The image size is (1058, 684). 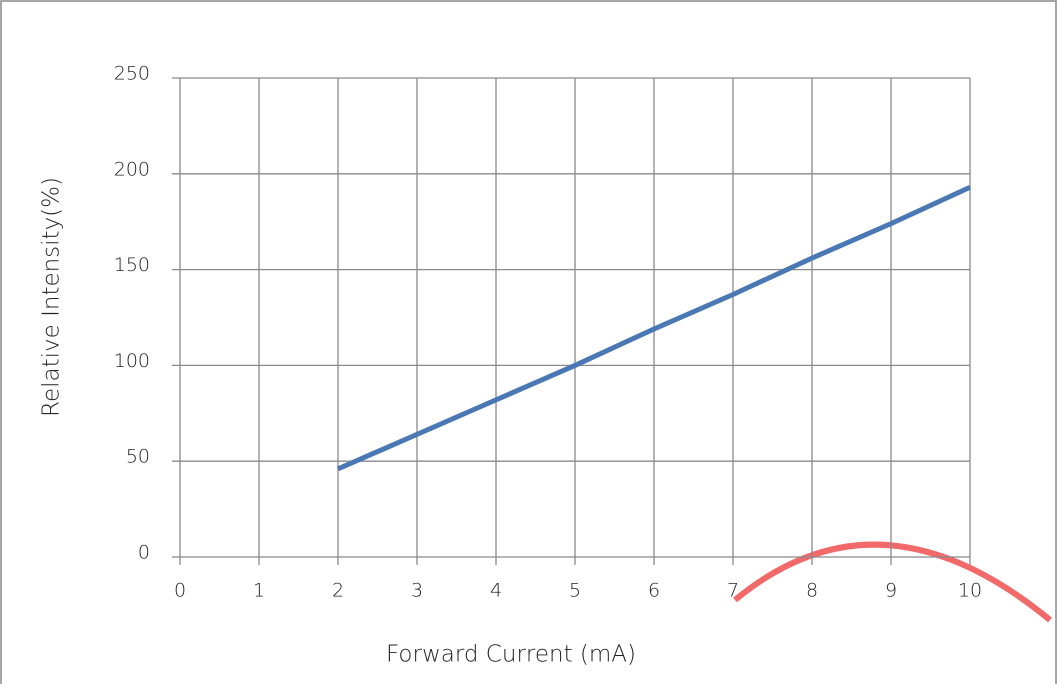 I want to click on stamp, so click(x=892, y=582).